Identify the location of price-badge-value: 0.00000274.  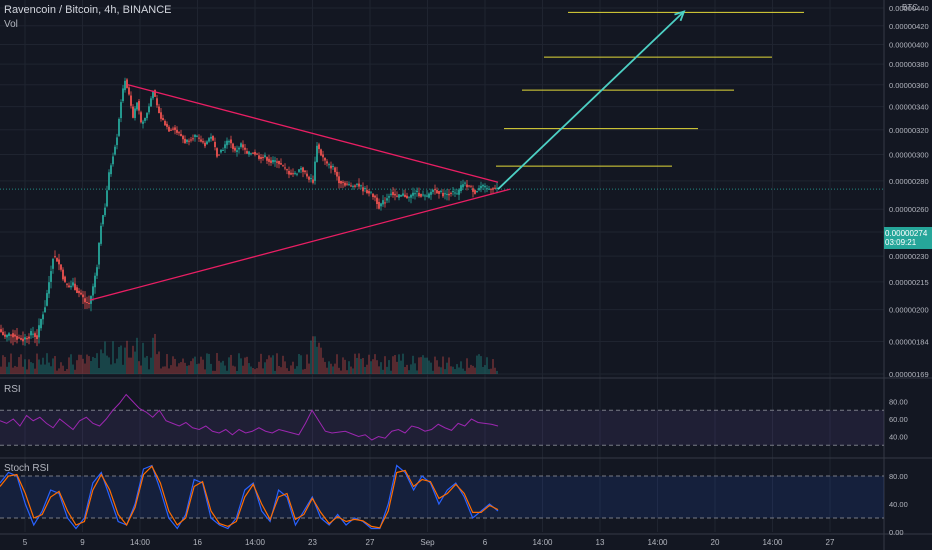
(906, 233).